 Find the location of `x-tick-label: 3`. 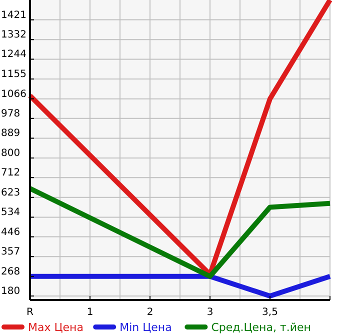

x-tick-label: 3 is located at coordinates (210, 312).